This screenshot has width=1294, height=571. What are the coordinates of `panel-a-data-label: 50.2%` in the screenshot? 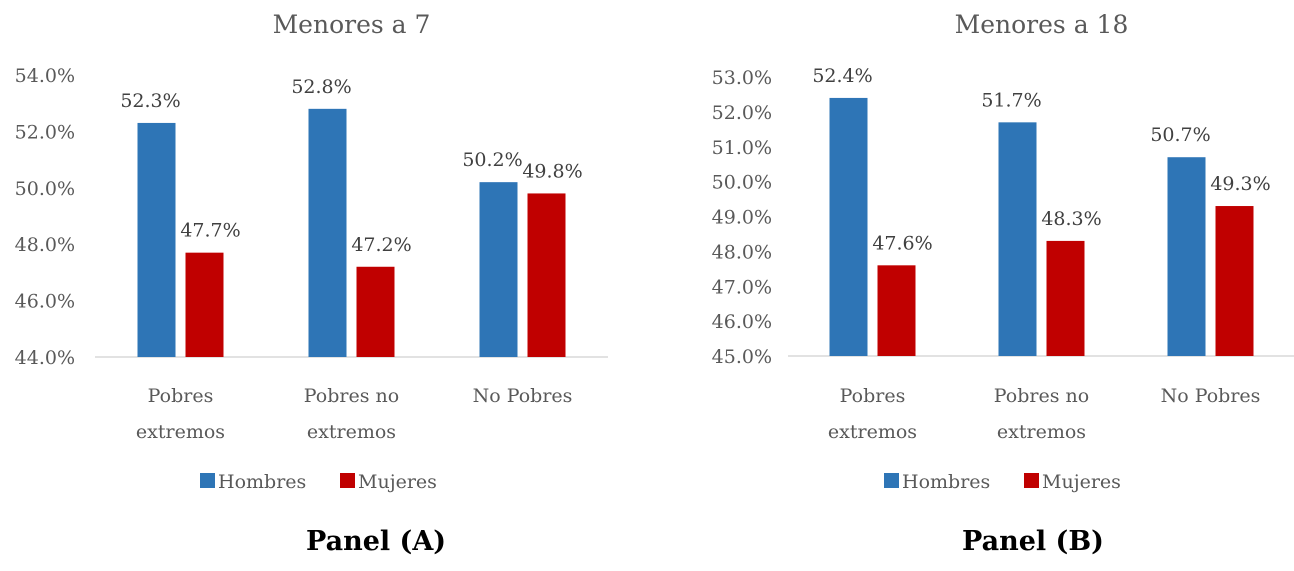 It's located at (492, 160).